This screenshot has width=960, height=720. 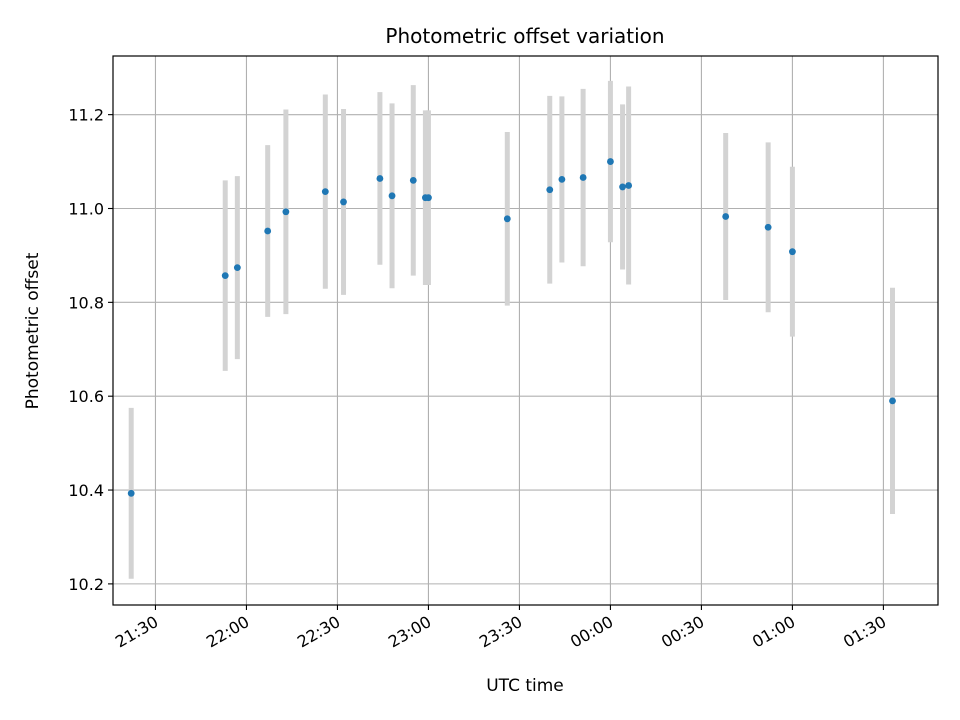 I want to click on y-tick-label: 10.2, so click(x=86, y=584).